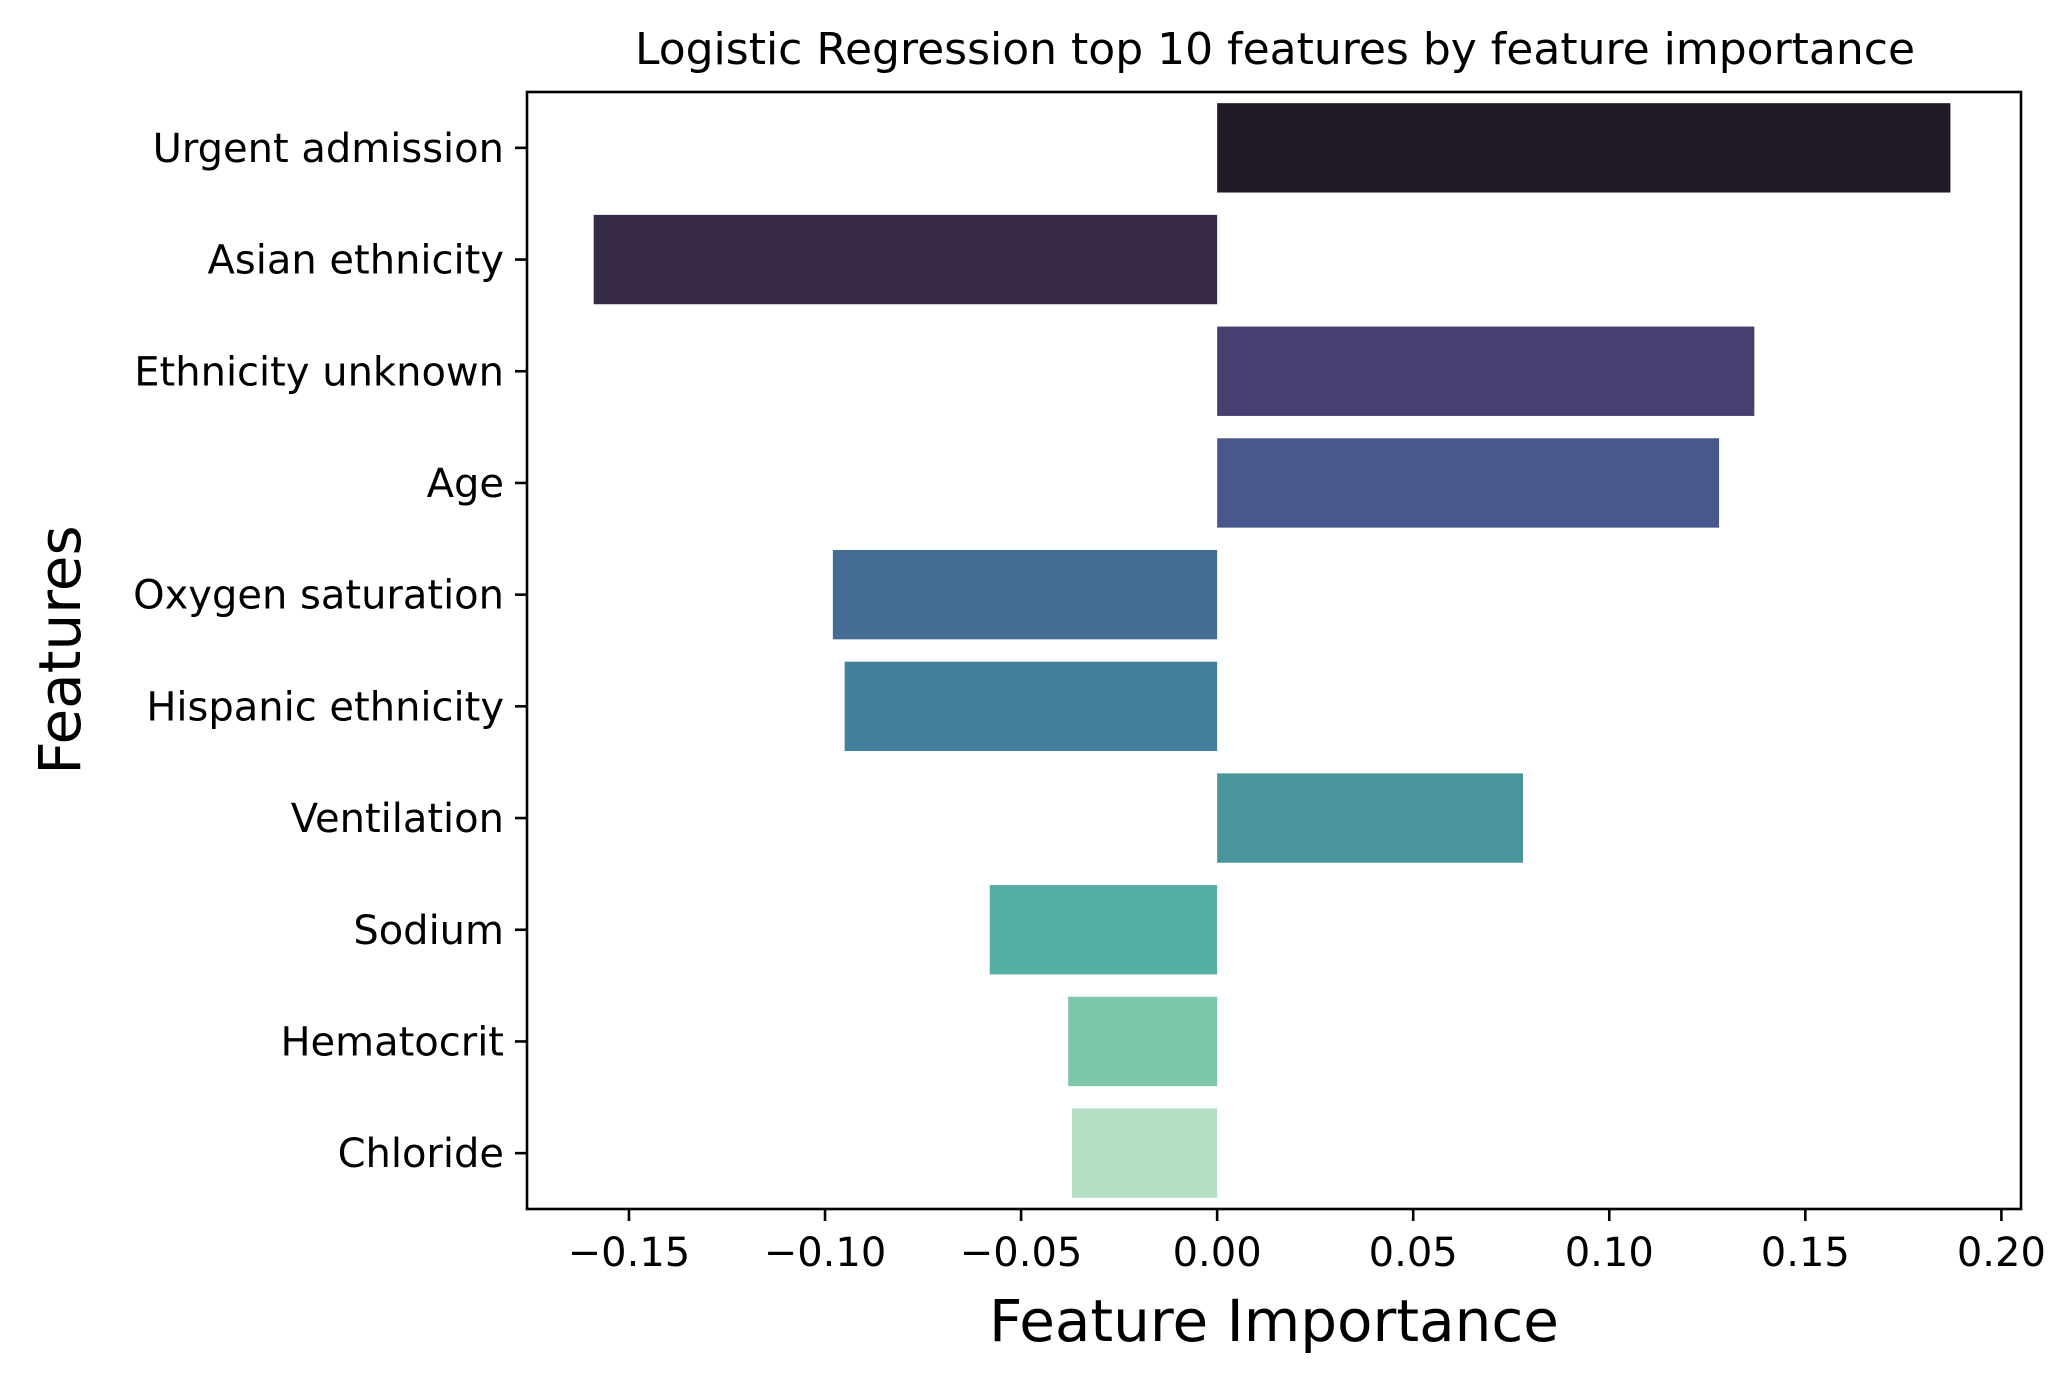  Describe the element at coordinates (392, 1042) in the screenshot. I see `y-tick-label: Hematocrit` at that location.